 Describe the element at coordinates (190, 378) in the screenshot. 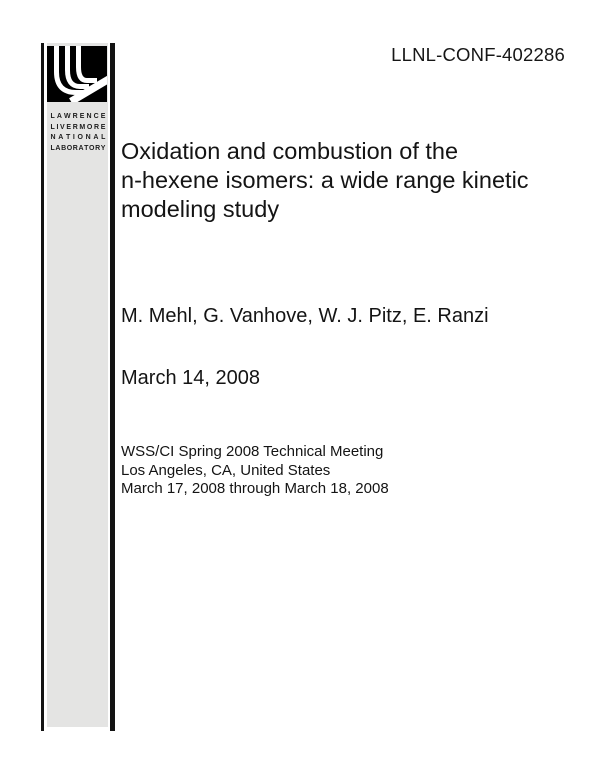

I see `date-line: March 14, 2008` at that location.